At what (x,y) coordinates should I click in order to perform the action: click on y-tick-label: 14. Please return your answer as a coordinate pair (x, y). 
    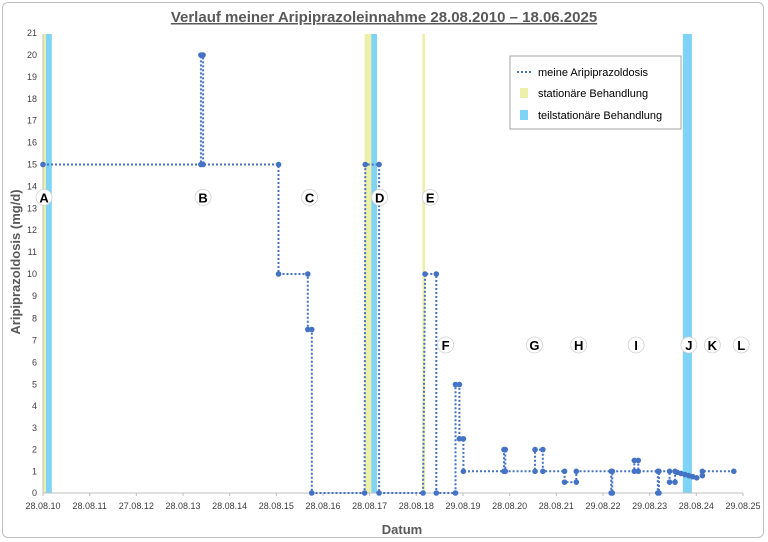
    Looking at the image, I should click on (32, 186).